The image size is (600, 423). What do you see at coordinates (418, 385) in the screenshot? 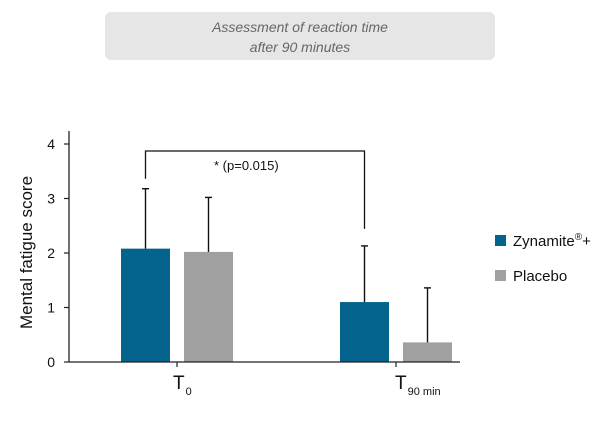
I see `x-tick-label: T90 min` at bounding box center [418, 385].